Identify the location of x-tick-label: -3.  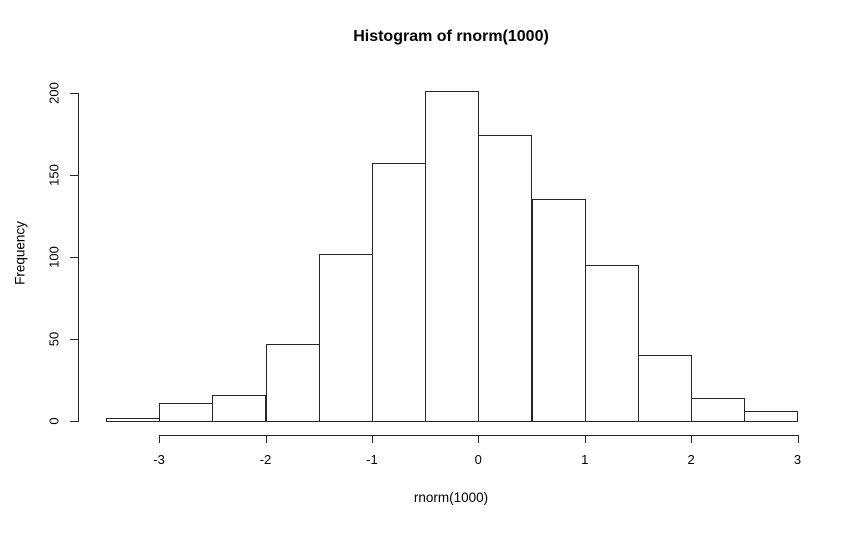
(159, 459).